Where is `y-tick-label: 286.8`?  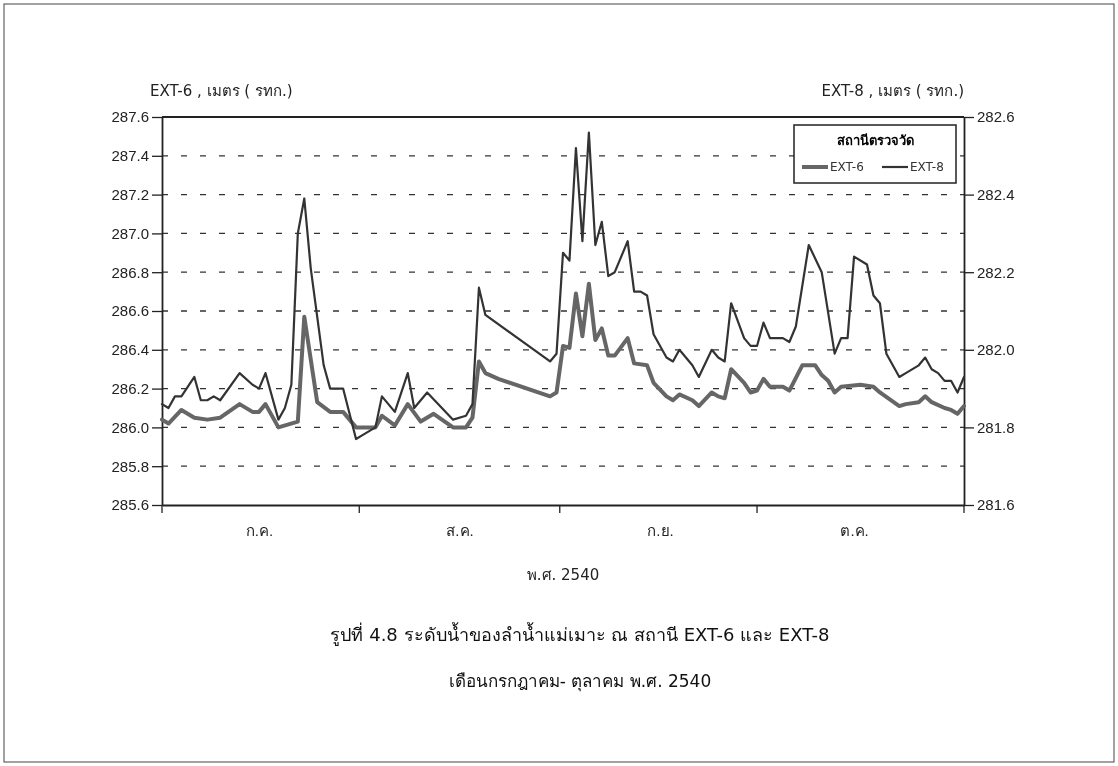
y-tick-label: 286.8 is located at coordinates (130, 272).